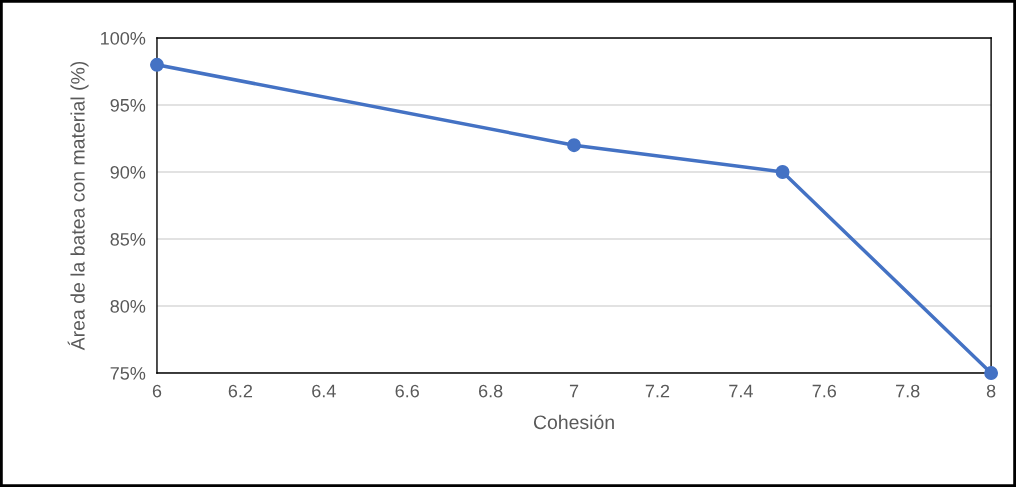 This screenshot has height=487, width=1016. What do you see at coordinates (78, 206) in the screenshot?
I see `y-axis-title: Área de la batea con material (%)` at bounding box center [78, 206].